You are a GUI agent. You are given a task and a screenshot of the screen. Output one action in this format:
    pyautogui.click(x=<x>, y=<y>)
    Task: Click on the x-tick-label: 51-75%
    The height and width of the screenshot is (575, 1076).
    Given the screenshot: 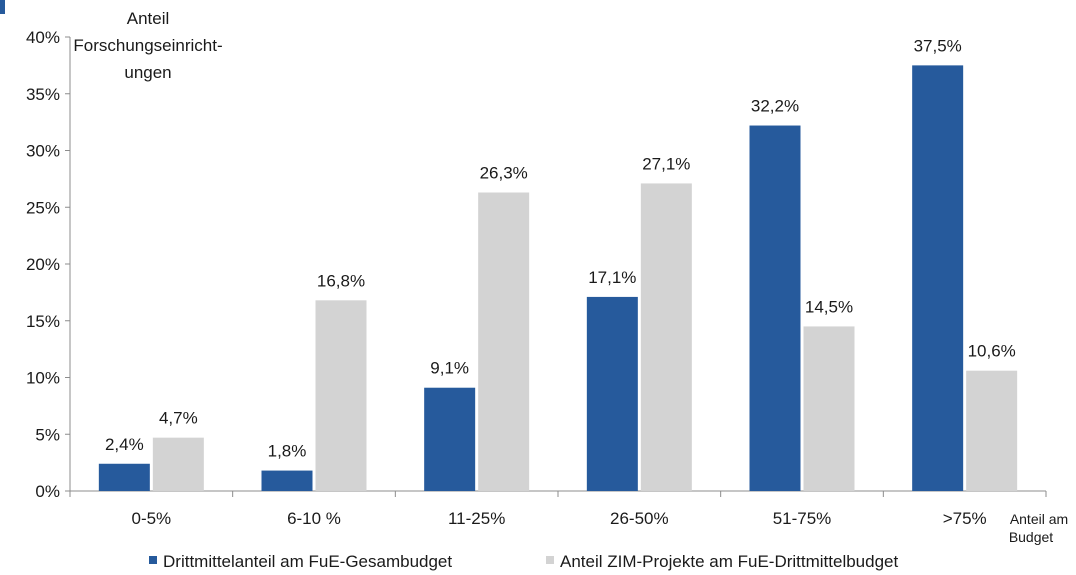 What is the action you would take?
    pyautogui.click(x=802, y=518)
    